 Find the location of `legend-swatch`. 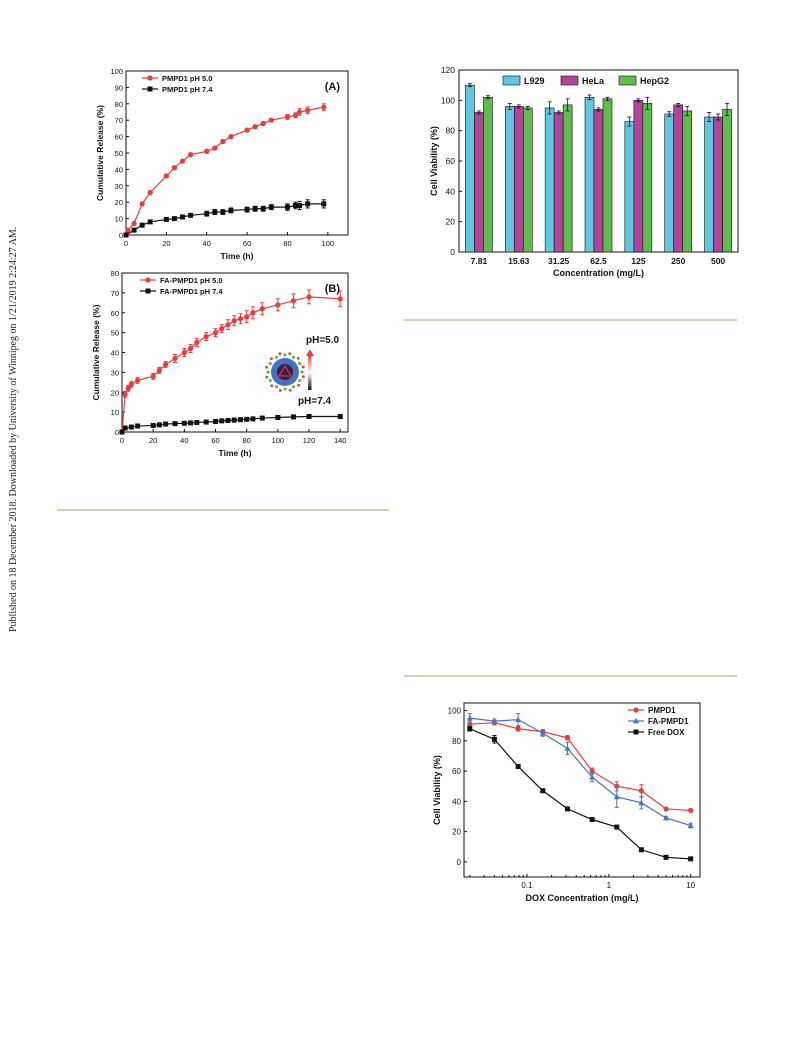

legend-swatch is located at coordinates (569, 80).